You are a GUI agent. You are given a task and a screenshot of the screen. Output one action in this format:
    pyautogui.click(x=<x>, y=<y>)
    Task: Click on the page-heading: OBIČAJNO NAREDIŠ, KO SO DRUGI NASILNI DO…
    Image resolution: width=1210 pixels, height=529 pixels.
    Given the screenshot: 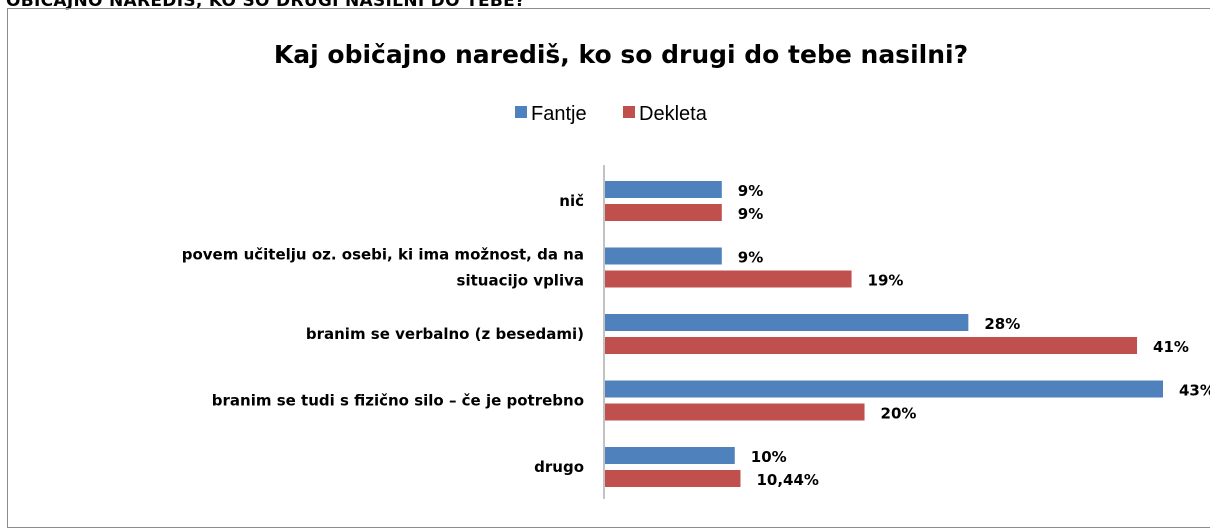 What is the action you would take?
    pyautogui.click(x=266, y=5)
    